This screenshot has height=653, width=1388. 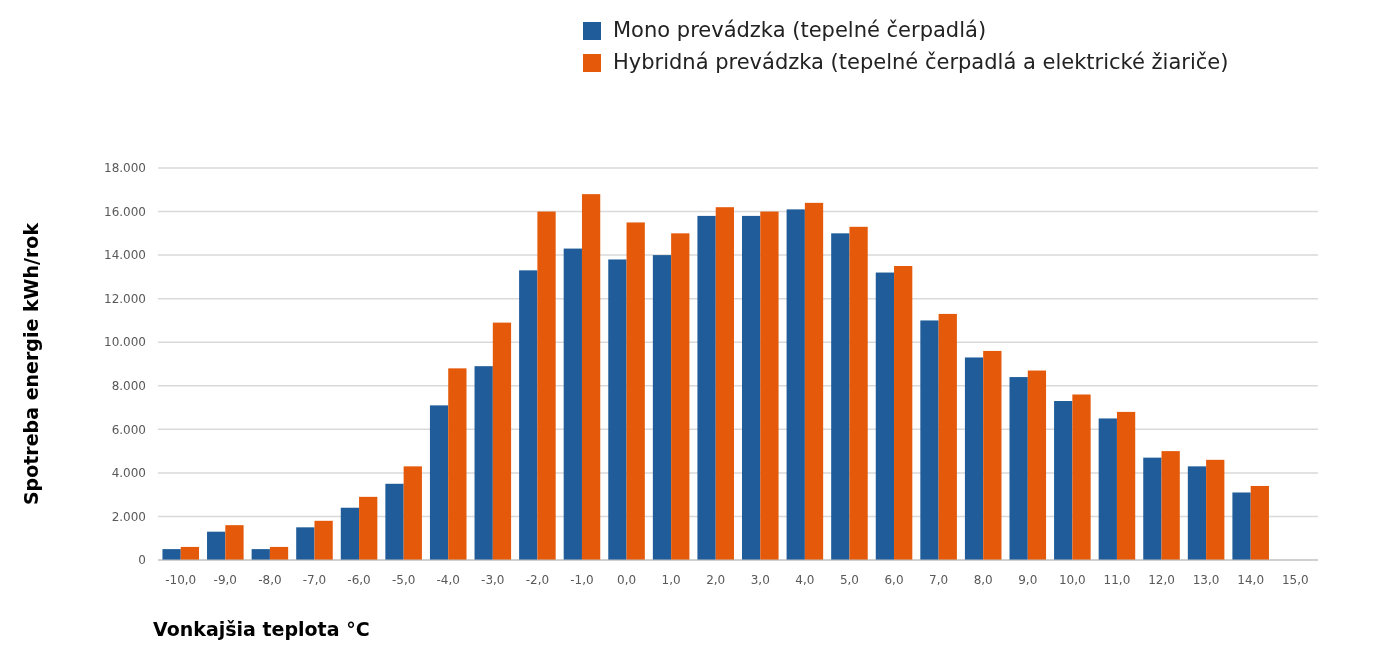 What do you see at coordinates (359, 580) in the screenshot?
I see `x-tick-label: -6,0` at bounding box center [359, 580].